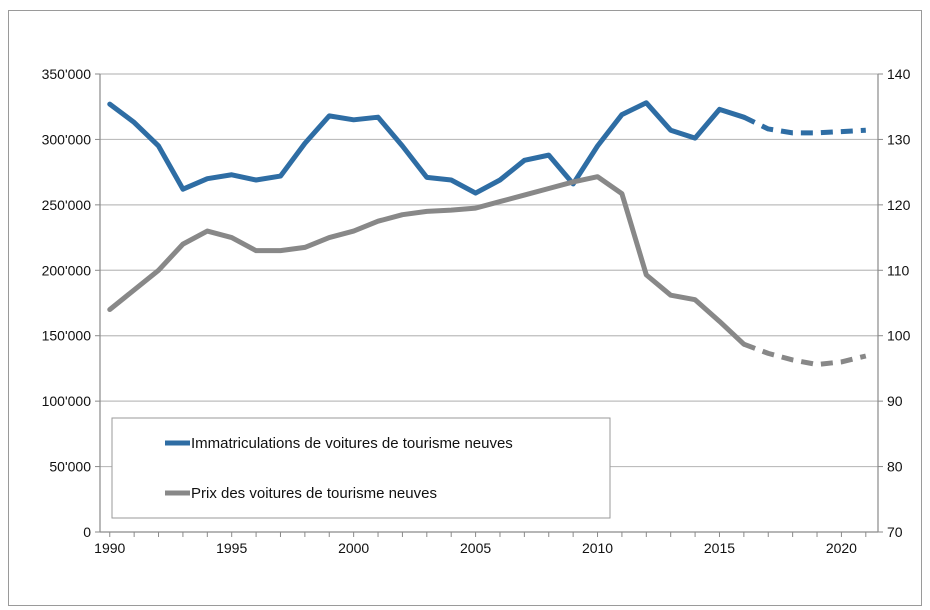  I want to click on y-right-tick-label: 80, so click(895, 467).